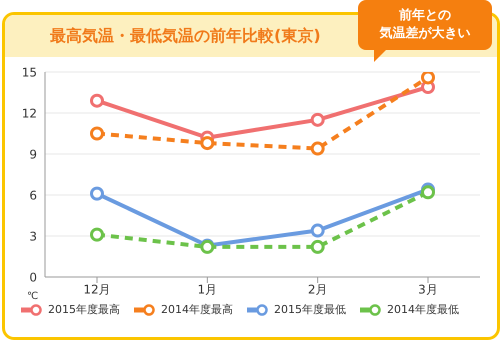  I want to click on y-tick-label: 6, so click(33, 195).